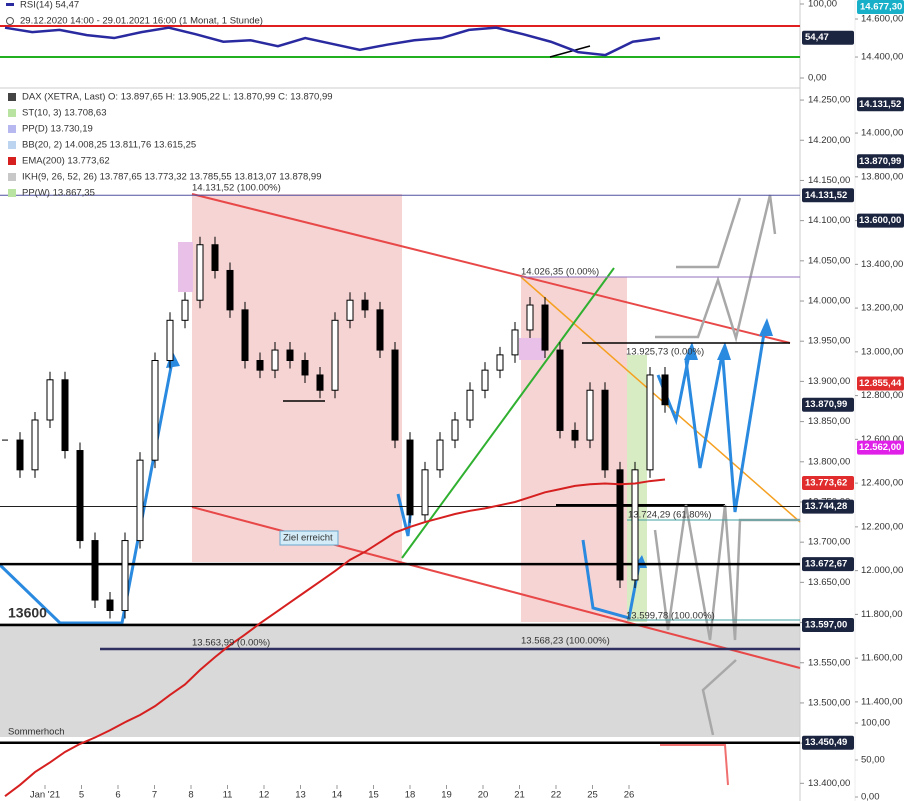  Describe the element at coordinates (592, 795) in the screenshot. I see `x-tick-label: 25` at that location.